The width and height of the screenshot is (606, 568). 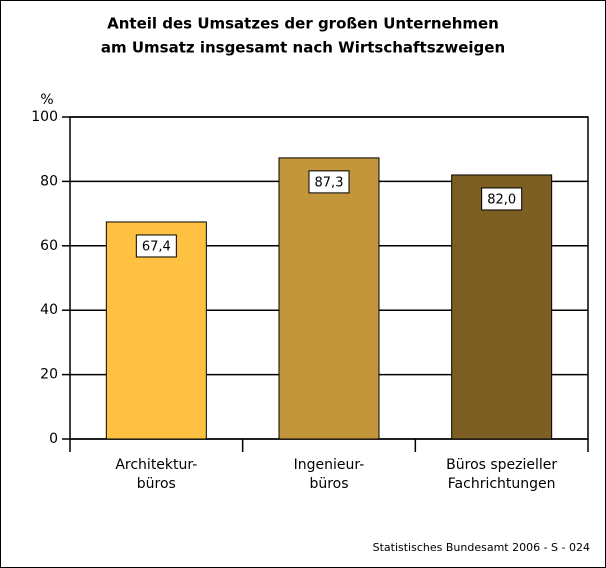 What do you see at coordinates (329, 465) in the screenshot?
I see `x-tick-label: Ingenieur-` at bounding box center [329, 465].